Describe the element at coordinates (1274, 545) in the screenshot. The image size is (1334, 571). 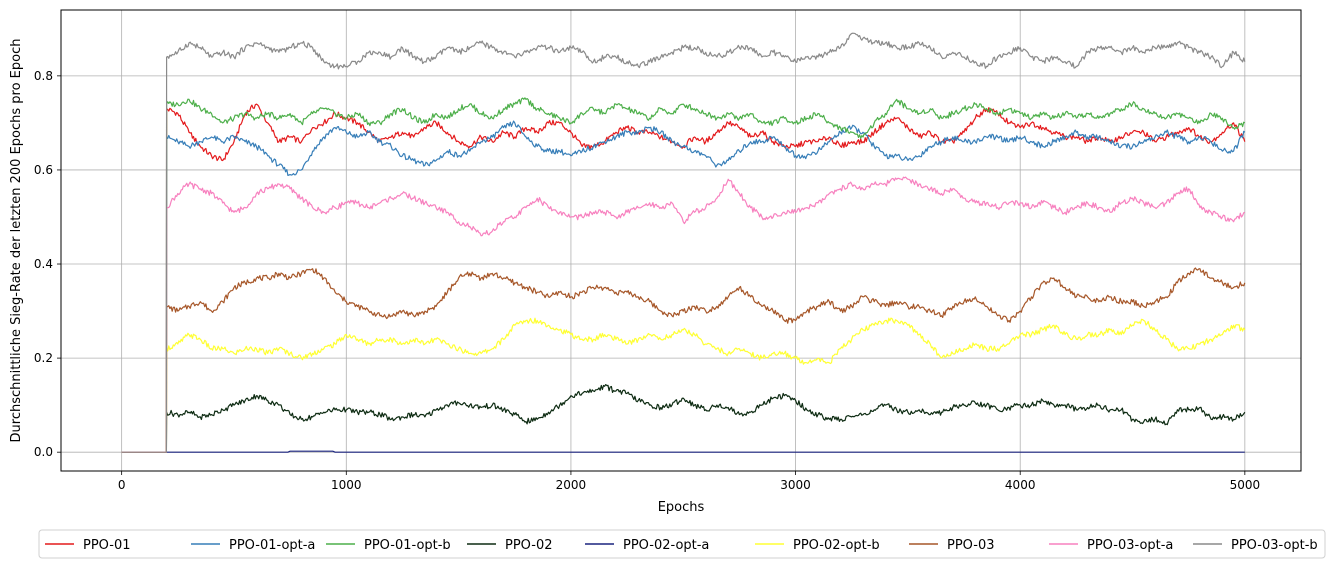
I see `legend-label: PPO-03-opt-b` at that location.